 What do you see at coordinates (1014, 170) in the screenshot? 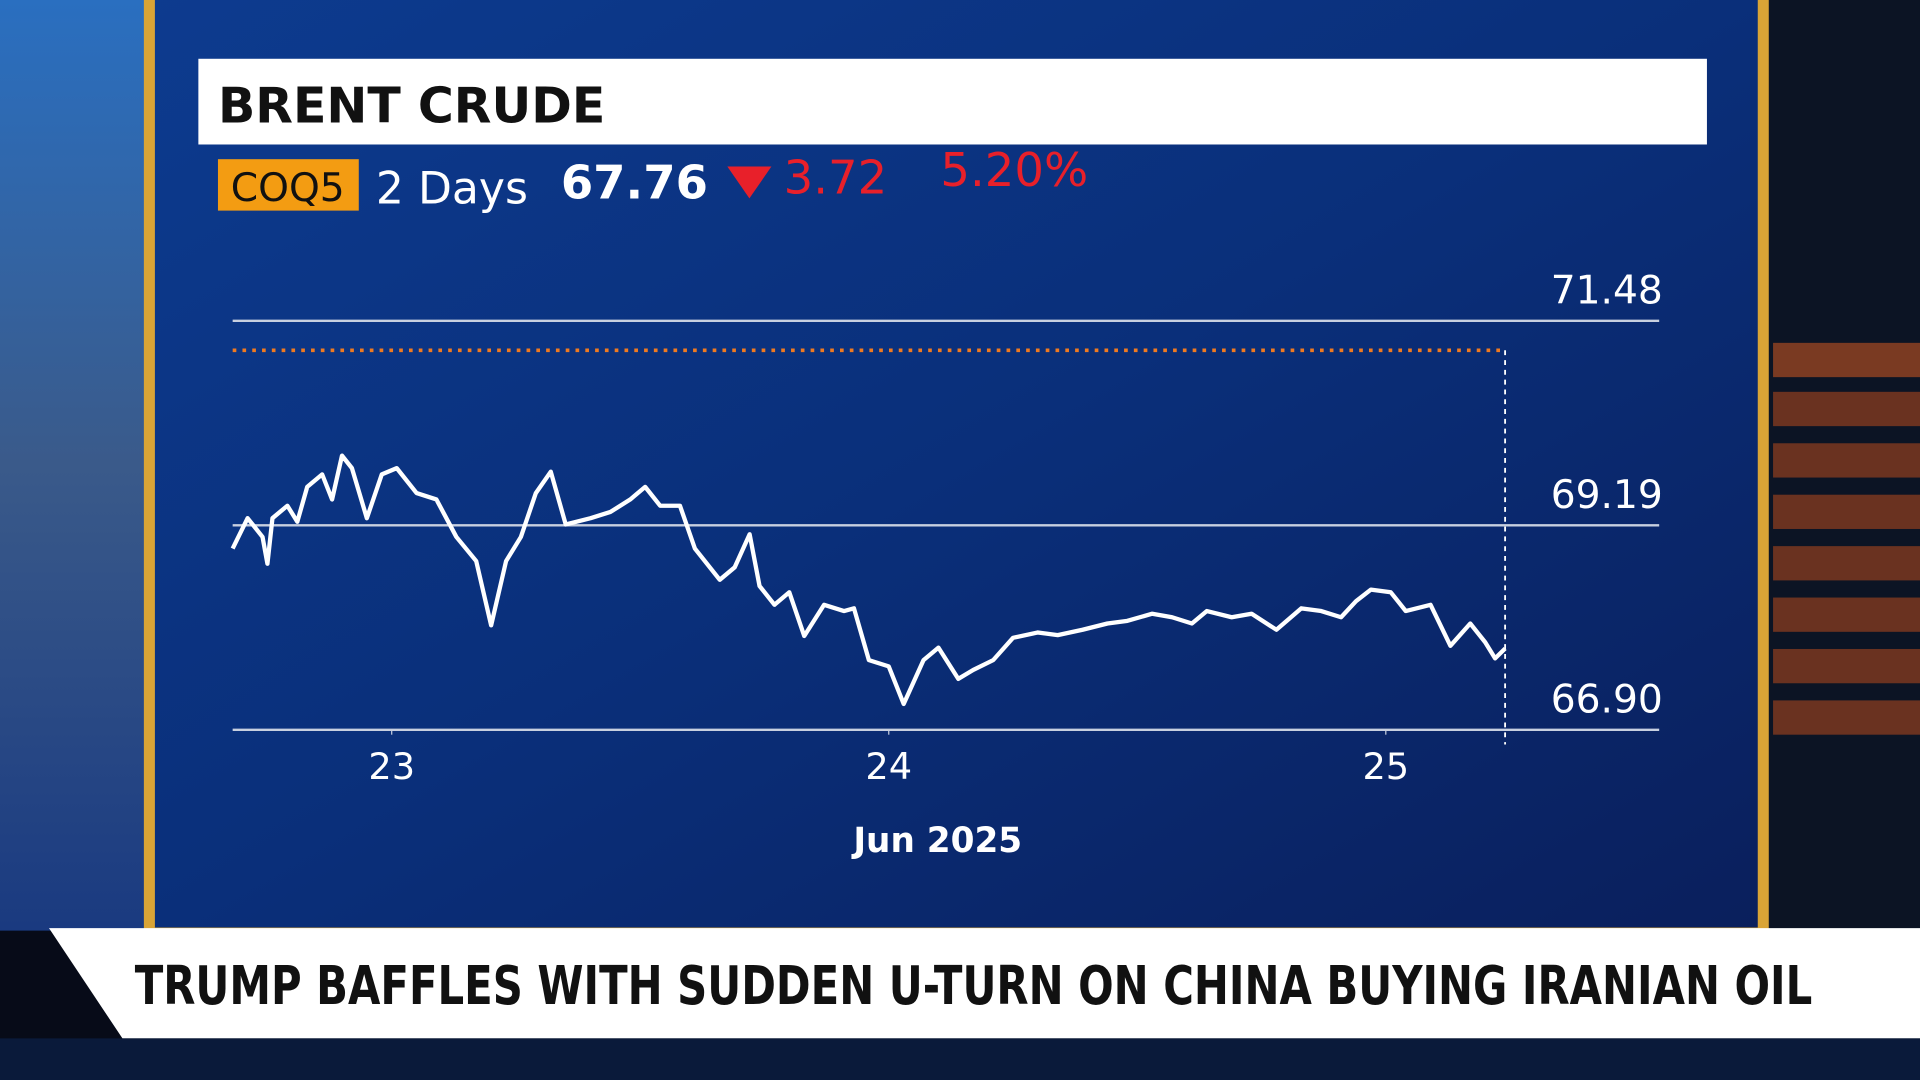
I see `change-percent: 5.20%` at bounding box center [1014, 170].